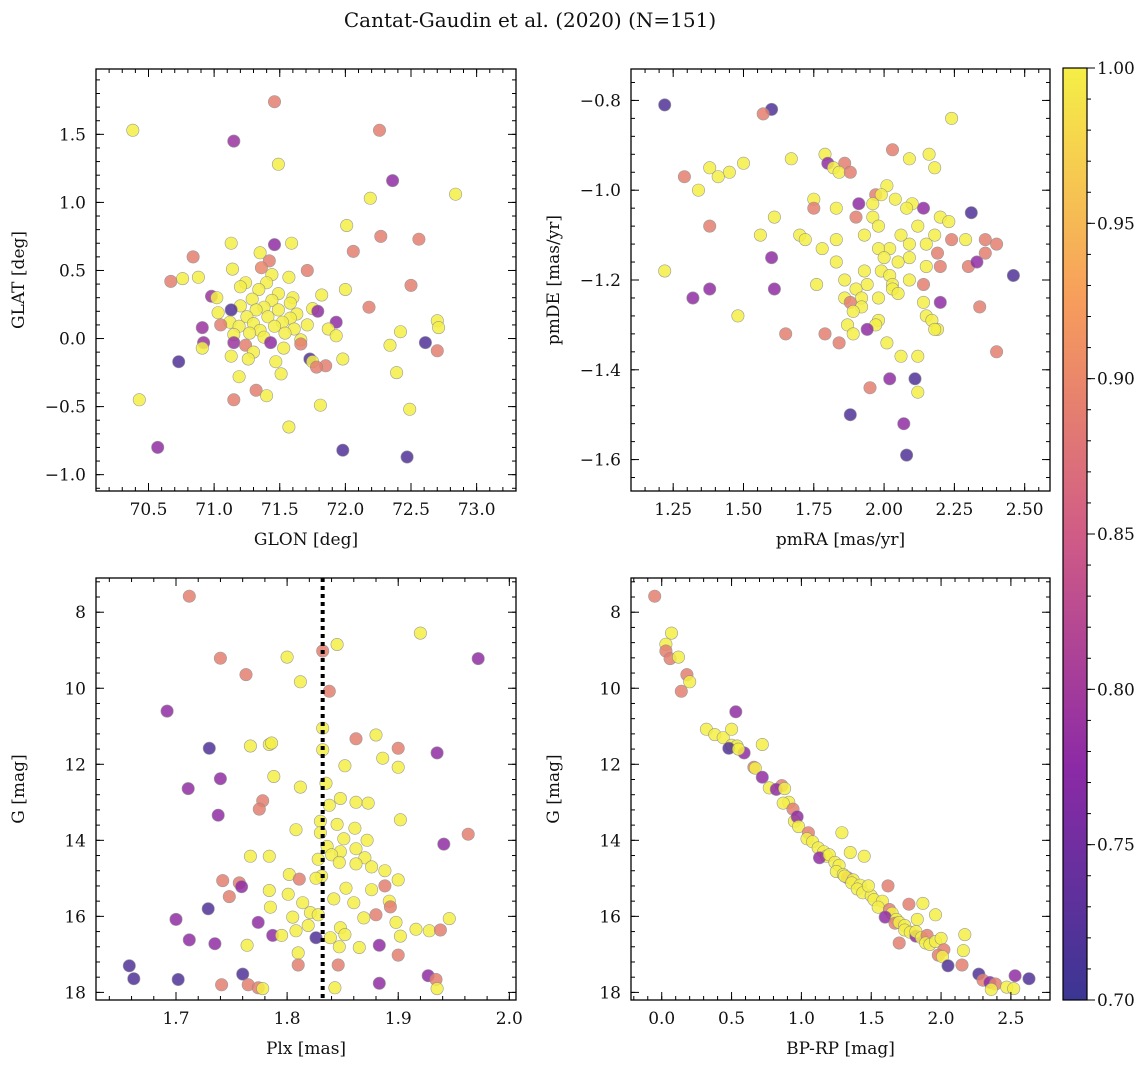 The height and width of the screenshot is (1068, 1148). I want to click on y-tick-labels: 8 10 12 14 16 18, so click(610, 803).